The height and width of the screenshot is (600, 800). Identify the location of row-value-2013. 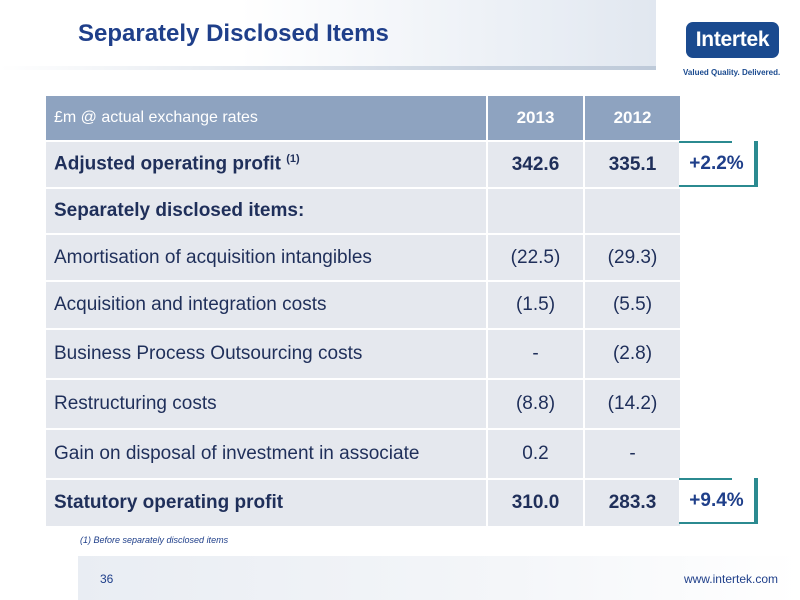
(535, 211).